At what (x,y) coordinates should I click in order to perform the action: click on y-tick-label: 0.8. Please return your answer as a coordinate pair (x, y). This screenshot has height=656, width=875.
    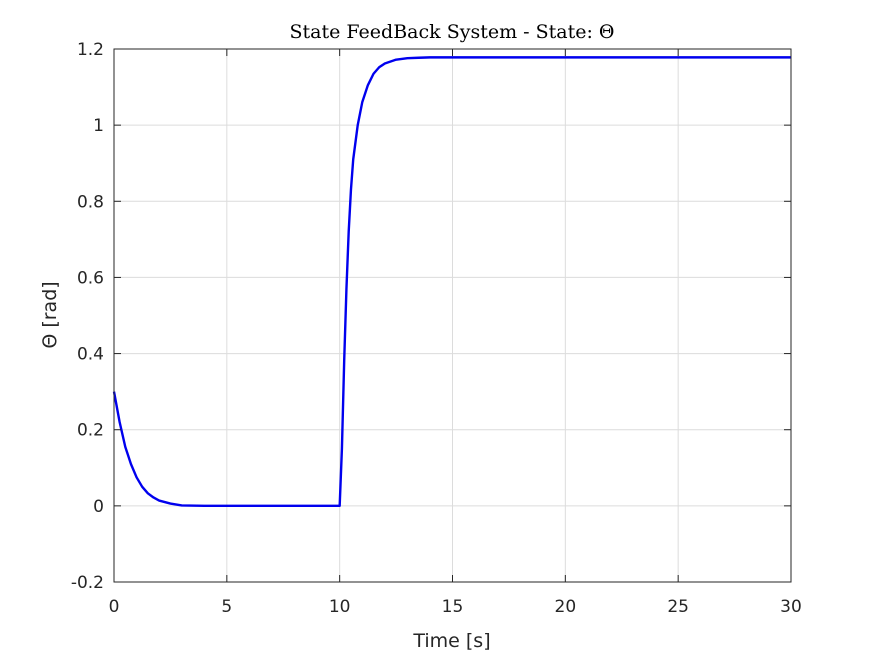
    Looking at the image, I should click on (90, 202).